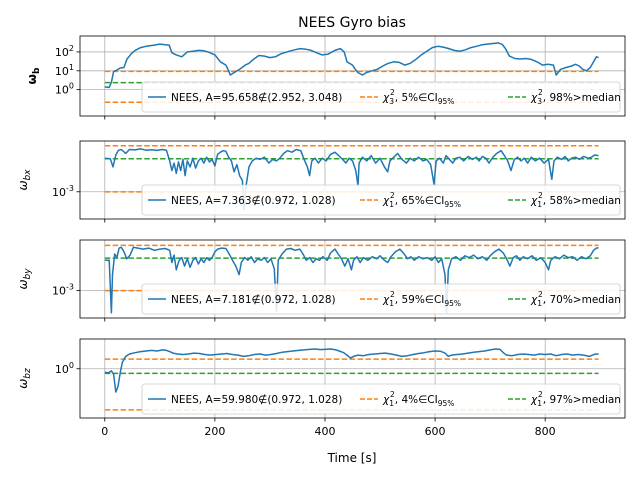 This screenshot has width=640, height=480. What do you see at coordinates (575, 97) in the screenshot?
I see `legend-label-median: χ32, 98%>median` at bounding box center [575, 97].